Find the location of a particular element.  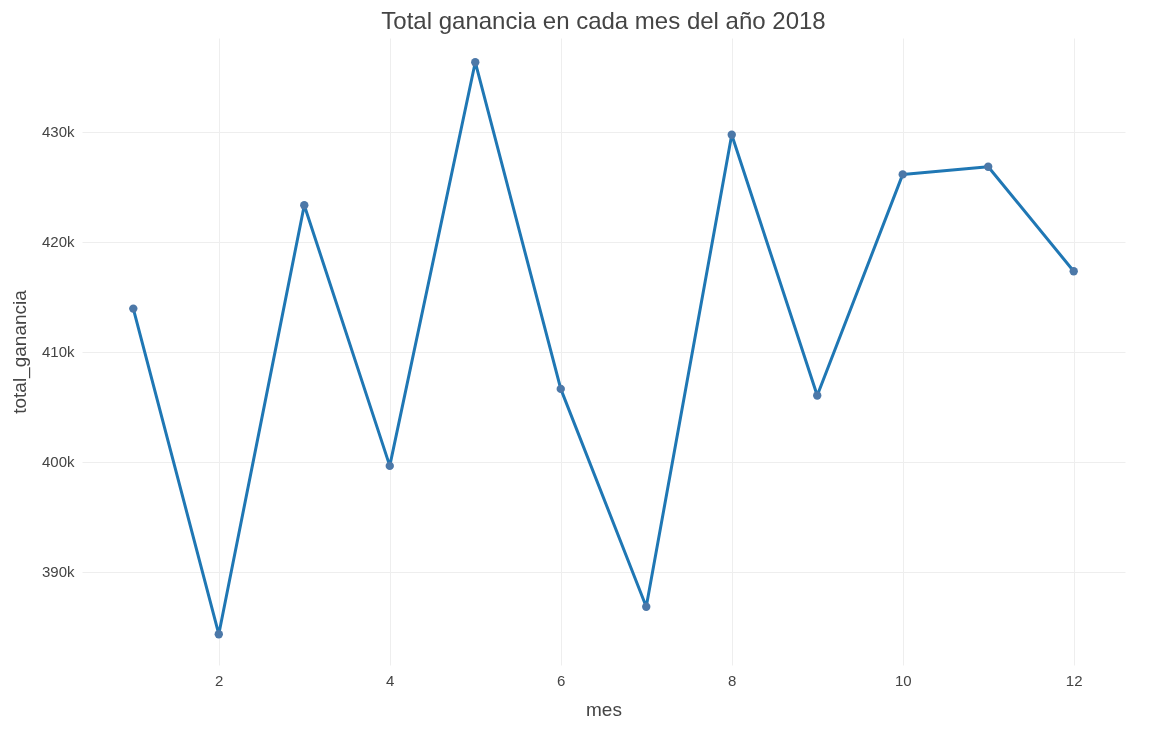

x-tick-label: 2 is located at coordinates (219, 680).